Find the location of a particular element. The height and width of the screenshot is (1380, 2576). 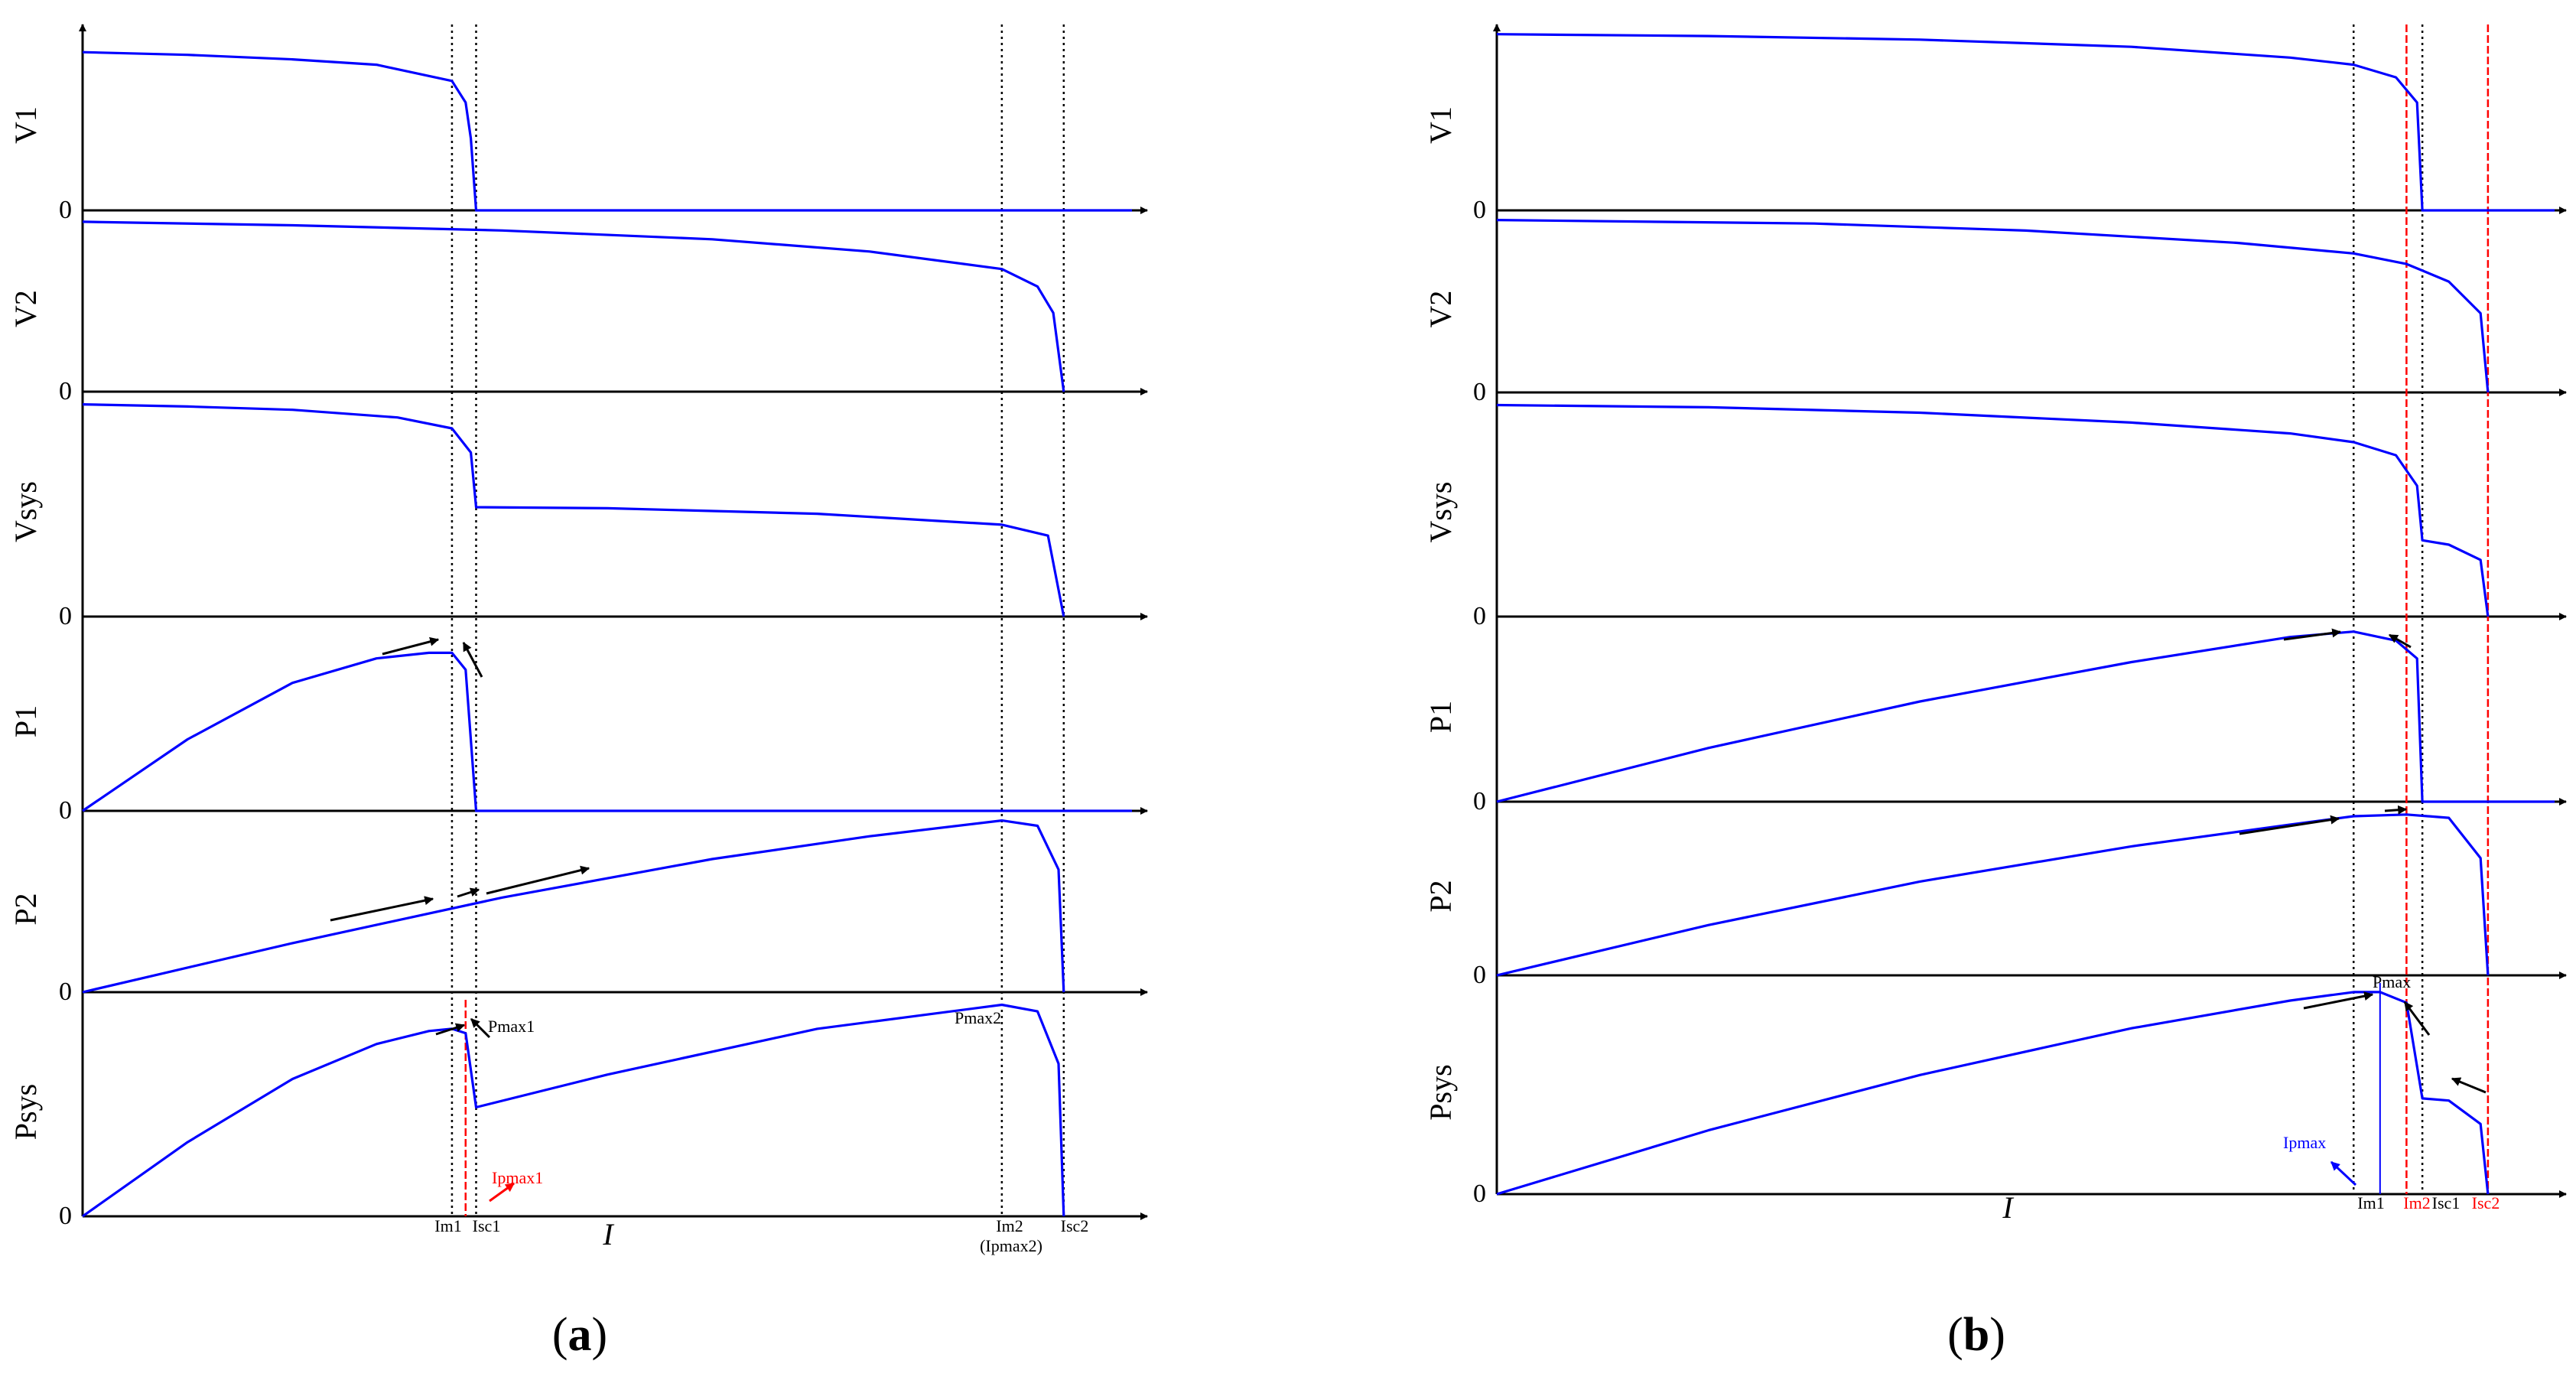

marker-isc2: Isc2 is located at coordinates (1075, 1226).